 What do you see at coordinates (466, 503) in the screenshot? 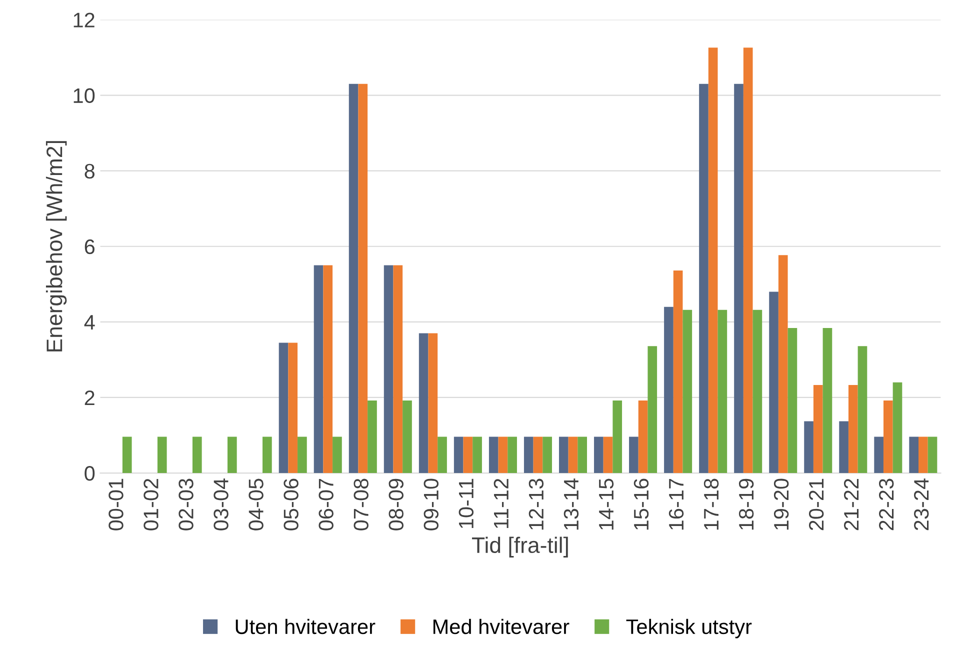
I see `x-tick-label: 10-11` at bounding box center [466, 503].